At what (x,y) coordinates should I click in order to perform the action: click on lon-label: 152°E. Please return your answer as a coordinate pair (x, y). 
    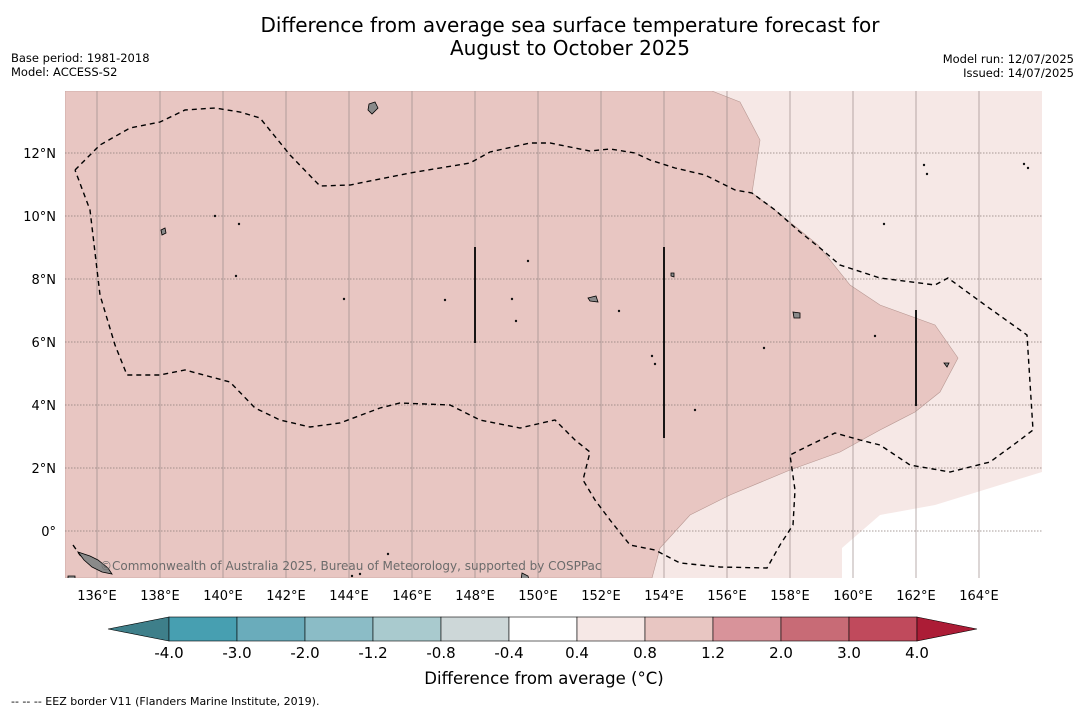
    Looking at the image, I should click on (601, 596).